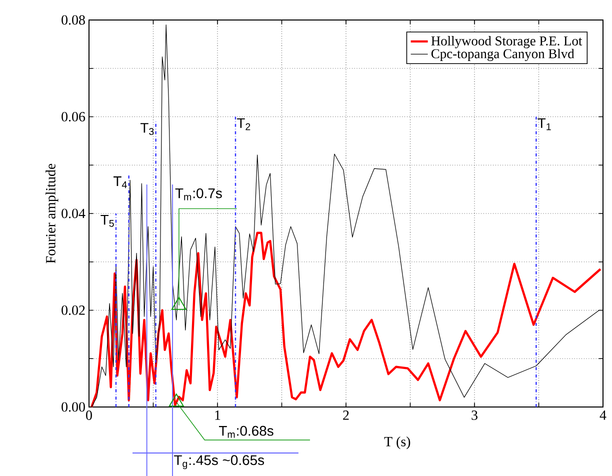 This screenshot has width=612, height=476. I want to click on ref-line-label: T$_{g}$:.45s ~0.65s, so click(219, 462).